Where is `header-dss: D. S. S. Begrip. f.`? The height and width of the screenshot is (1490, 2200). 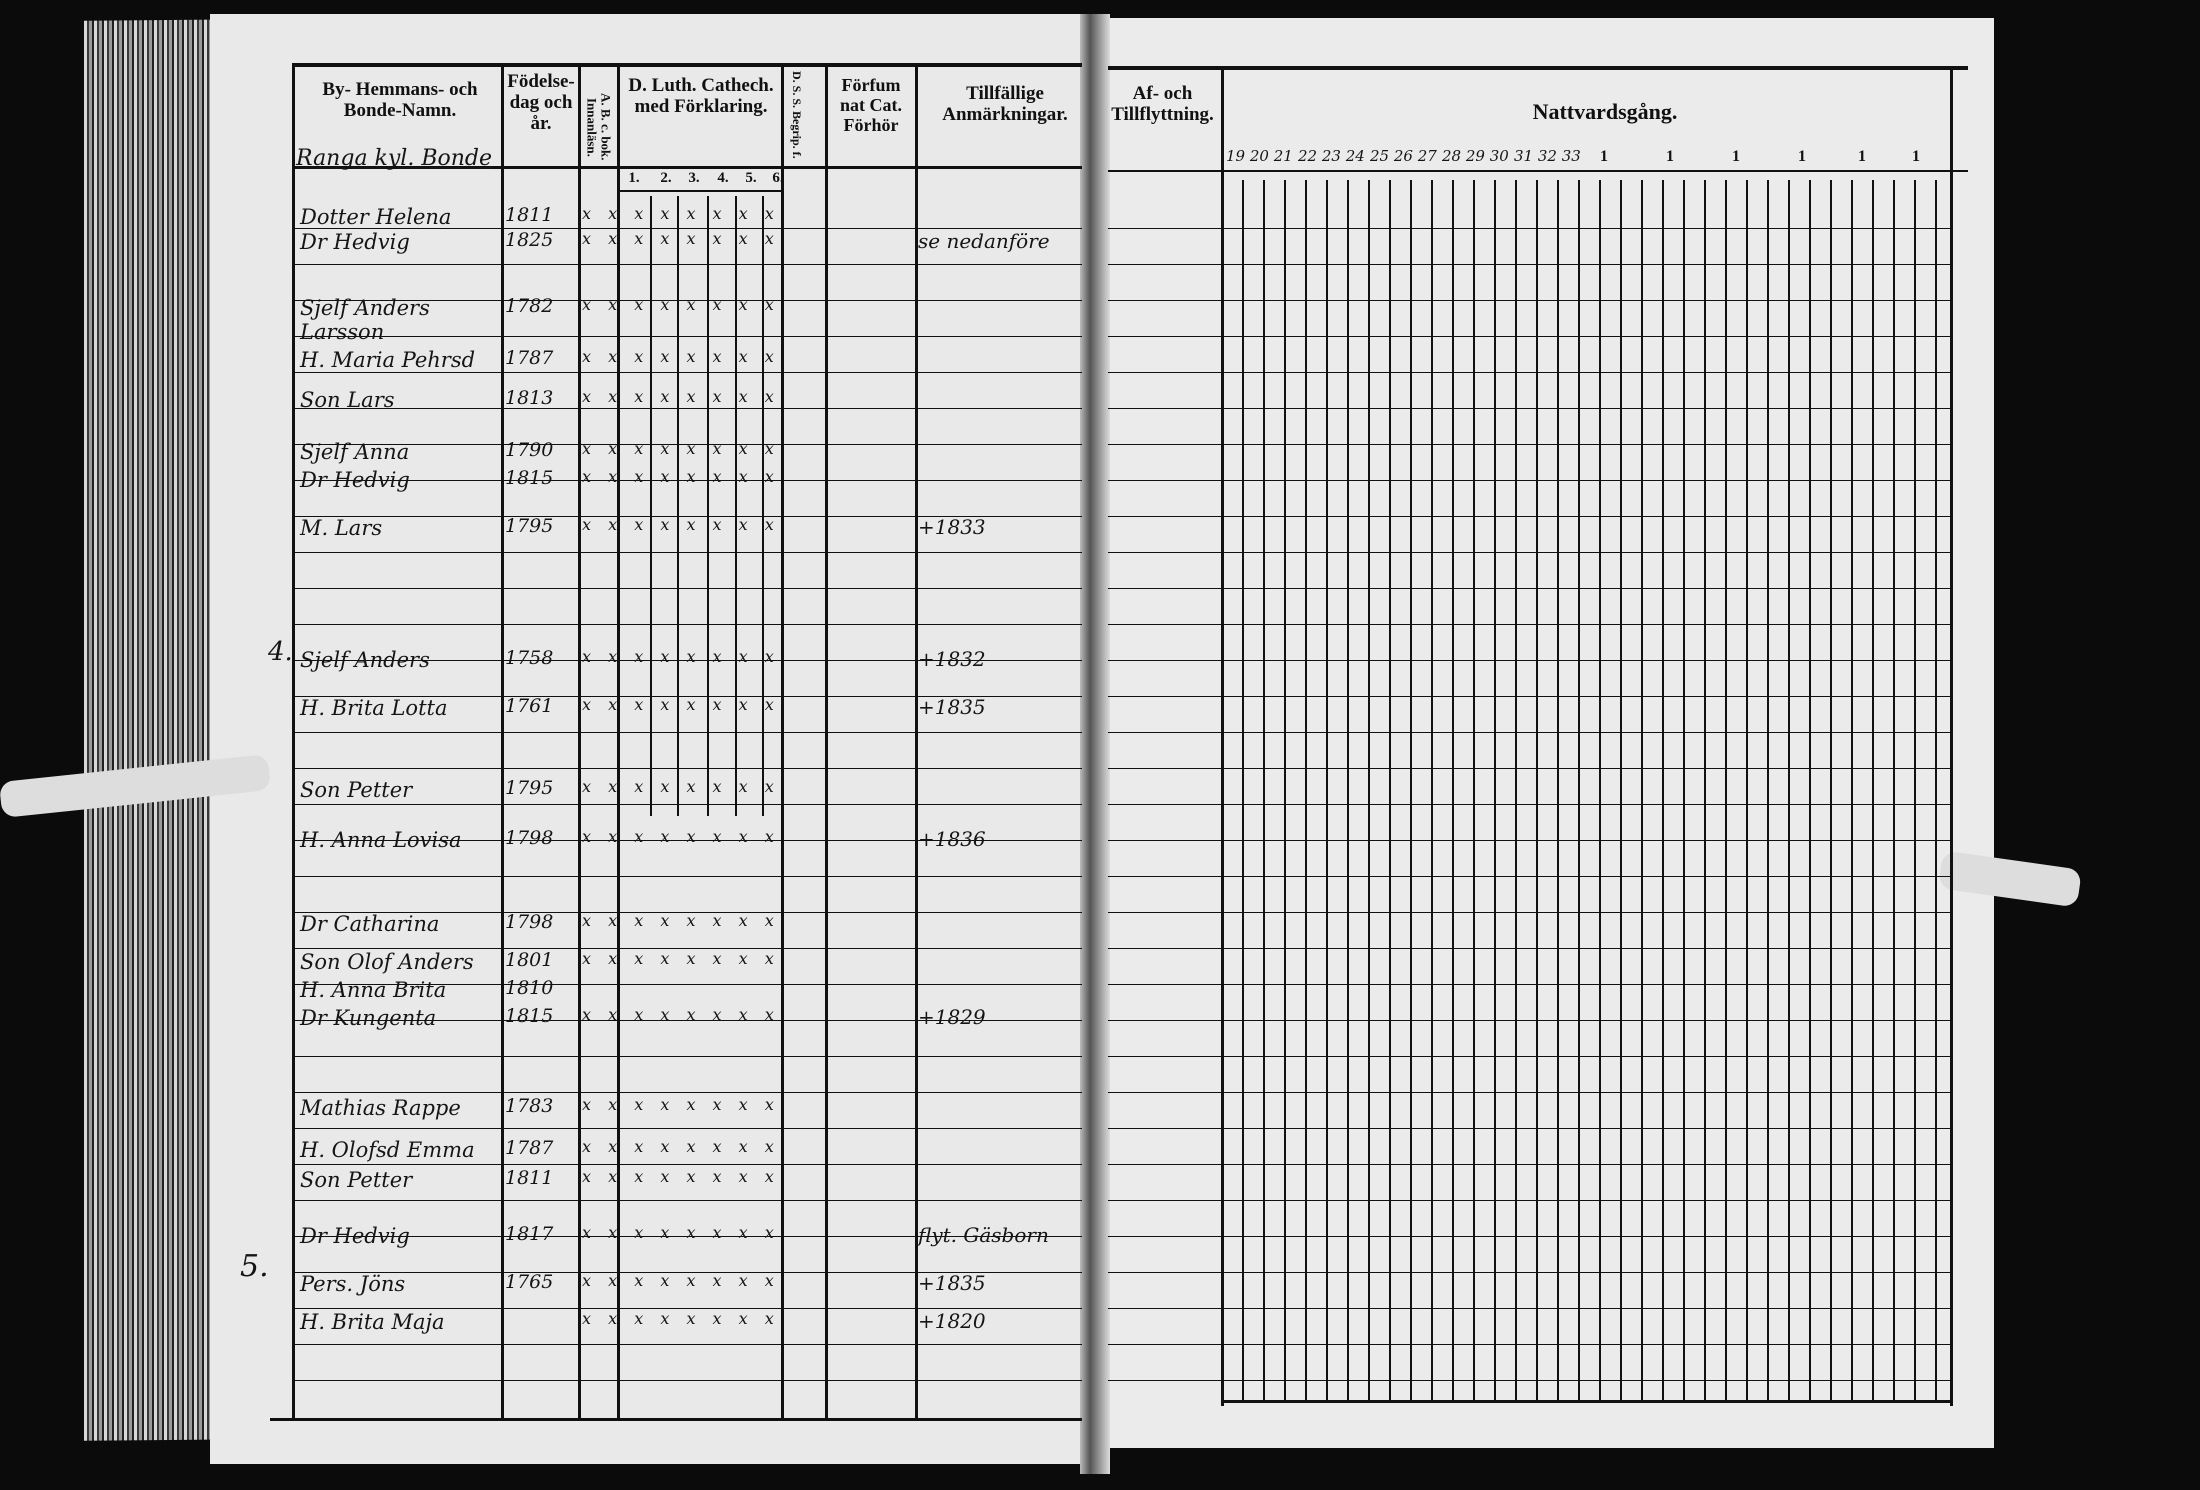 header-dss: D. S. S. Begrip. f. is located at coordinates (797, 115).